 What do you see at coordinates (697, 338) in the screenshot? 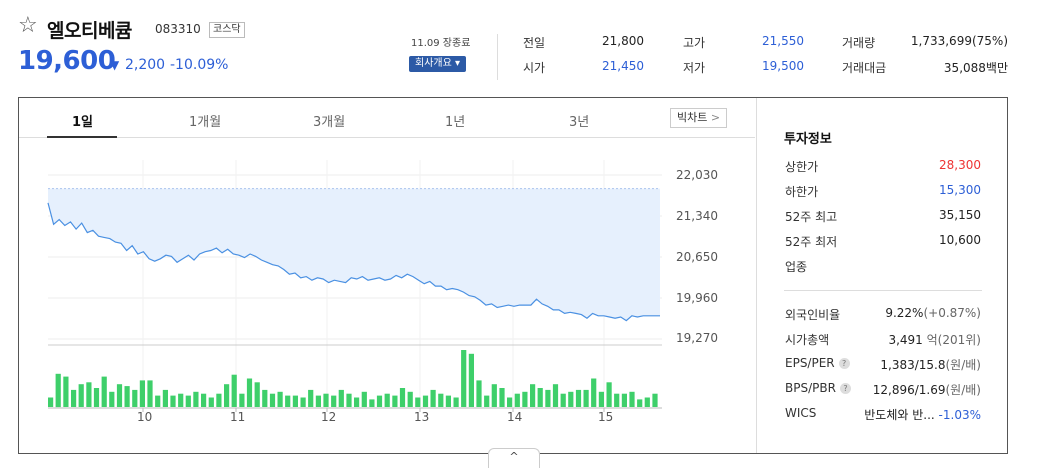
I see `y-tick: 19,270` at bounding box center [697, 338].